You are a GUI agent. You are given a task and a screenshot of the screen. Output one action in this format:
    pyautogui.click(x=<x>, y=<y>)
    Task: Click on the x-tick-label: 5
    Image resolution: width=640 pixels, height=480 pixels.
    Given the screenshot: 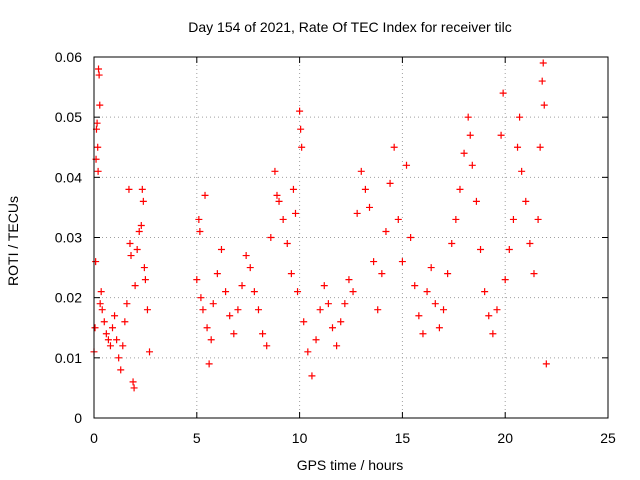 What is the action you would take?
    pyautogui.click(x=197, y=438)
    